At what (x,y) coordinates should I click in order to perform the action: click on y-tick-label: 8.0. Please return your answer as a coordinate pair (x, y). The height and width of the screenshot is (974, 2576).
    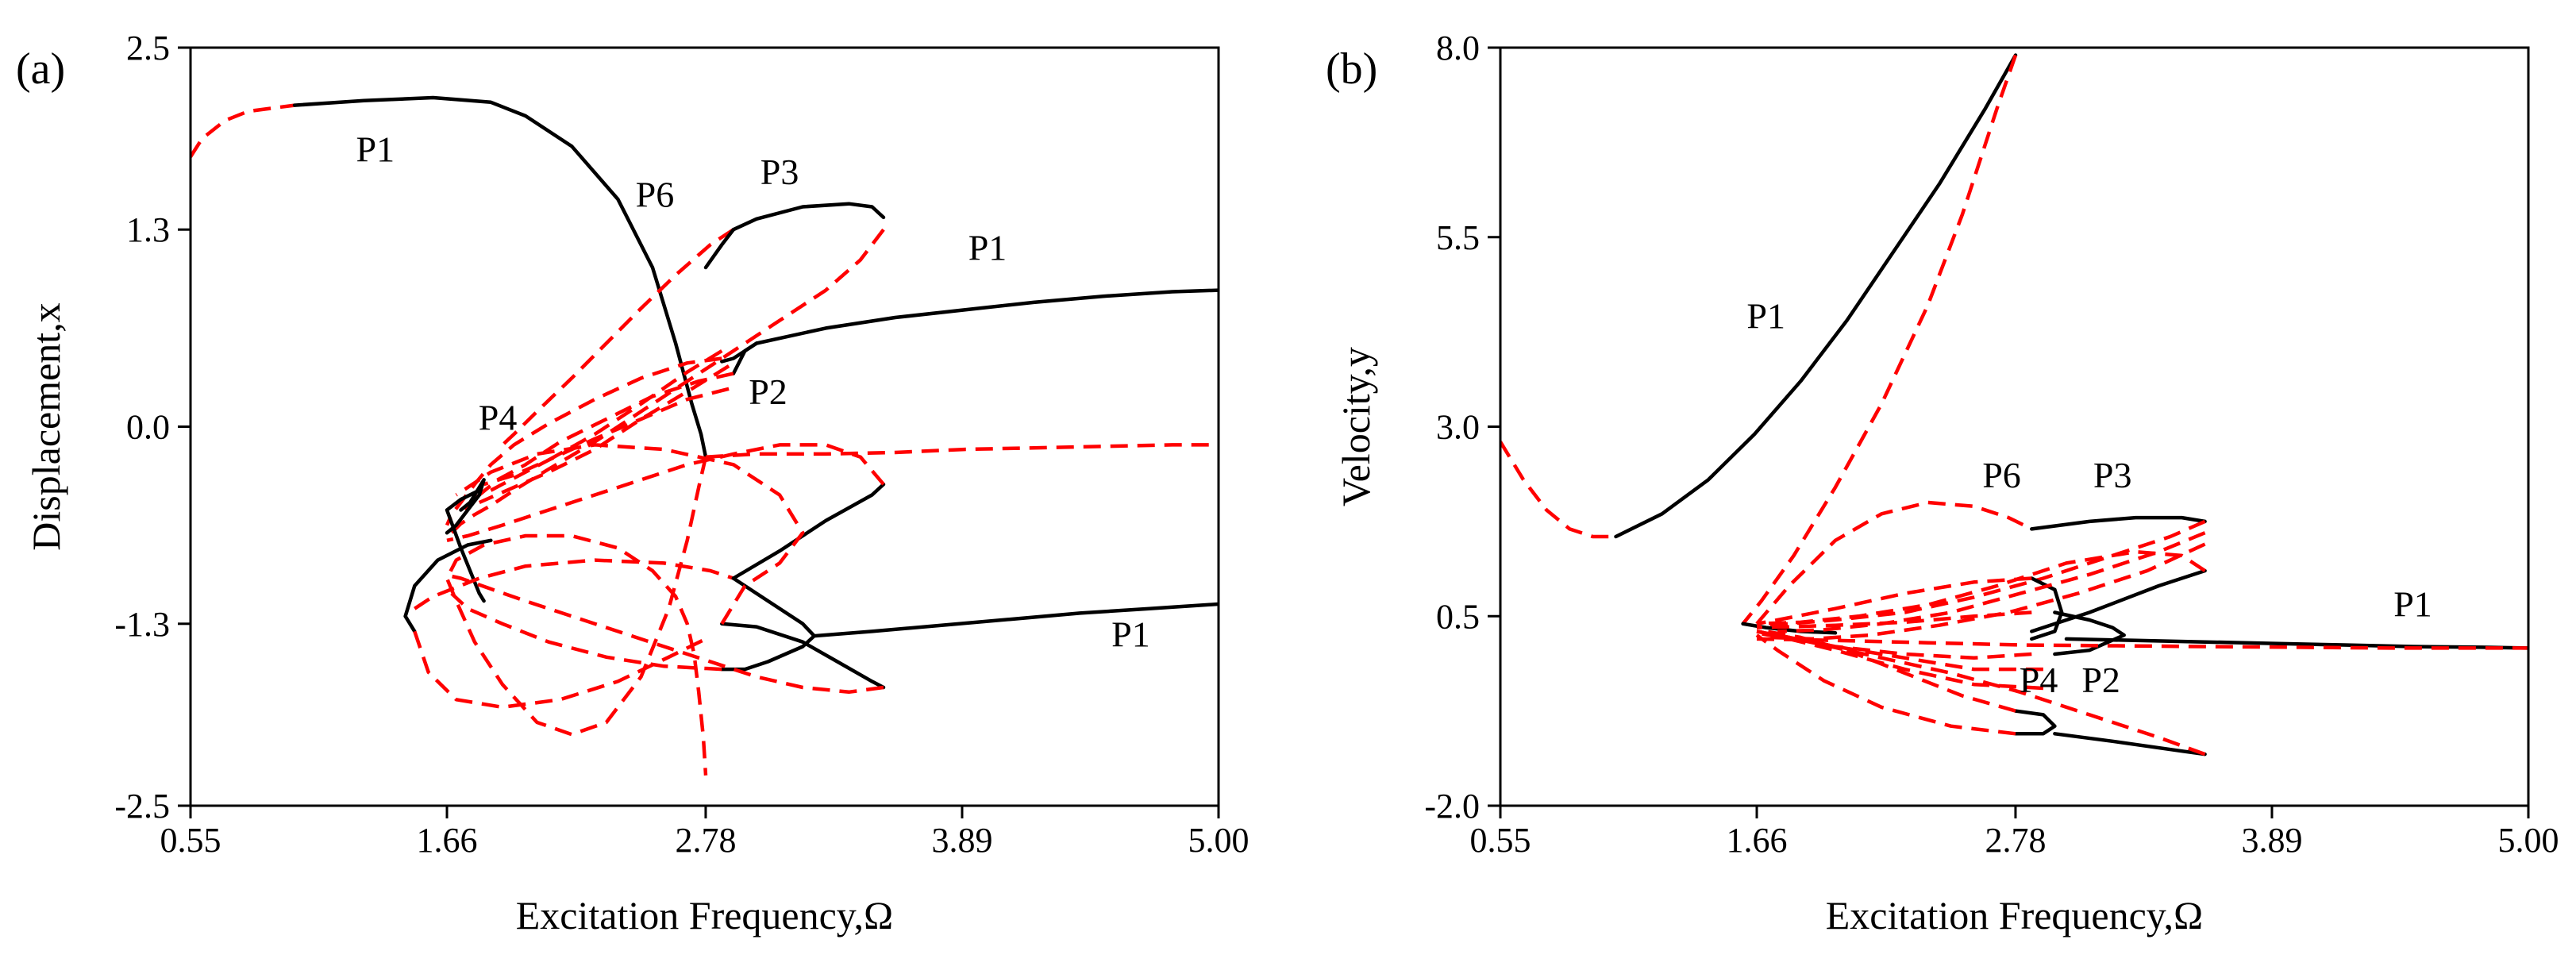
    Looking at the image, I should click on (1458, 48).